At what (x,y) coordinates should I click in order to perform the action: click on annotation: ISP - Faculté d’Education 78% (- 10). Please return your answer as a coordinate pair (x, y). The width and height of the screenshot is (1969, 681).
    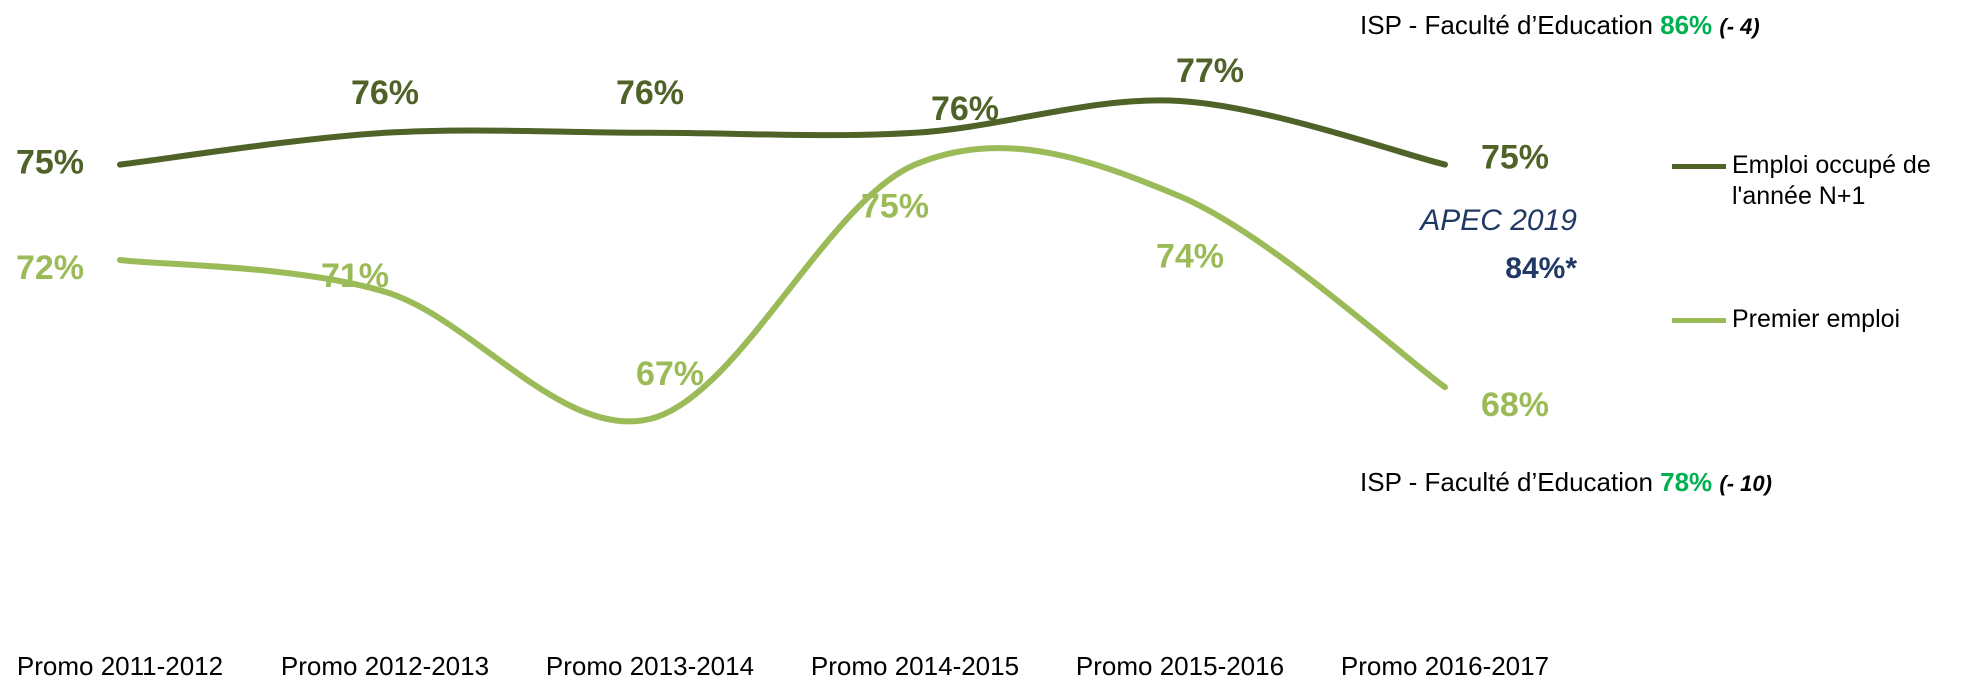
    Looking at the image, I should click on (1570, 483).